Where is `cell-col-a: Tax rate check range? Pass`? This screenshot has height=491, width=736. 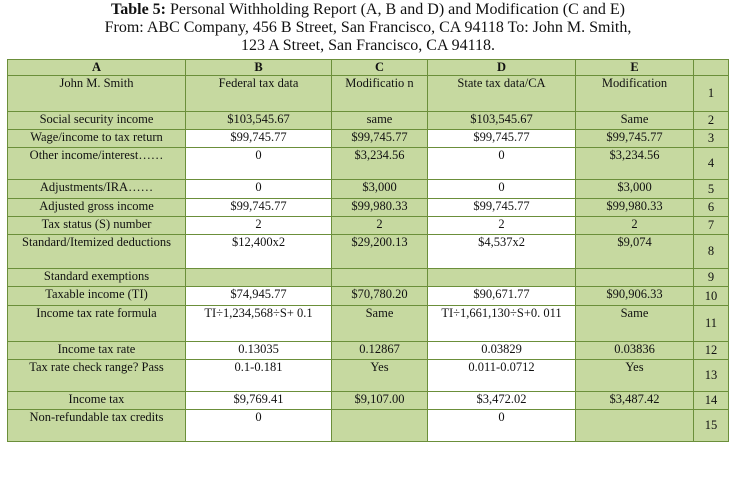 cell-col-a: Tax rate check range? Pass is located at coordinates (96, 375).